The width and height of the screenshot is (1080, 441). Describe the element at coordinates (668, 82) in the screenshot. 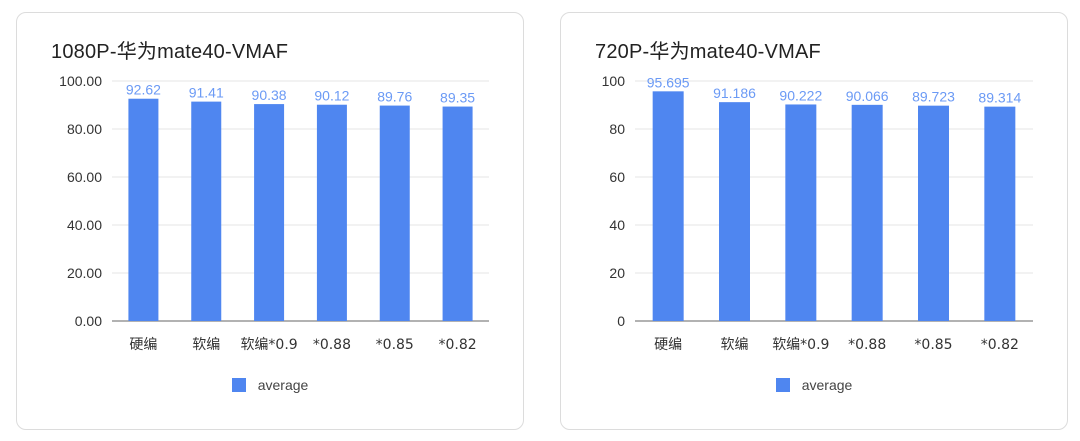

I see `data-label: 95.695` at that location.